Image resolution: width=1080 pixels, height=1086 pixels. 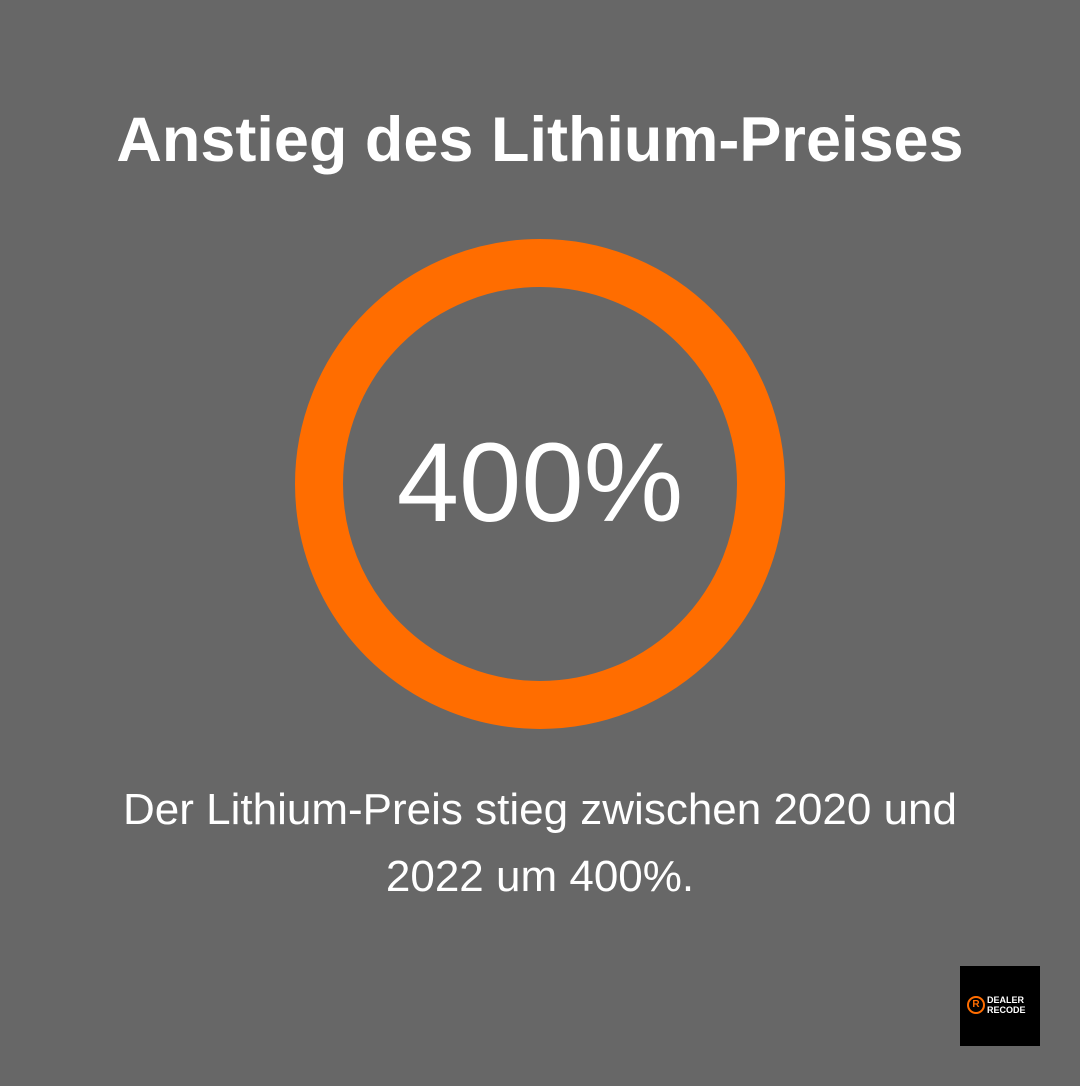 What do you see at coordinates (1006, 1000) in the screenshot?
I see `logo-text: DEALER` at bounding box center [1006, 1000].